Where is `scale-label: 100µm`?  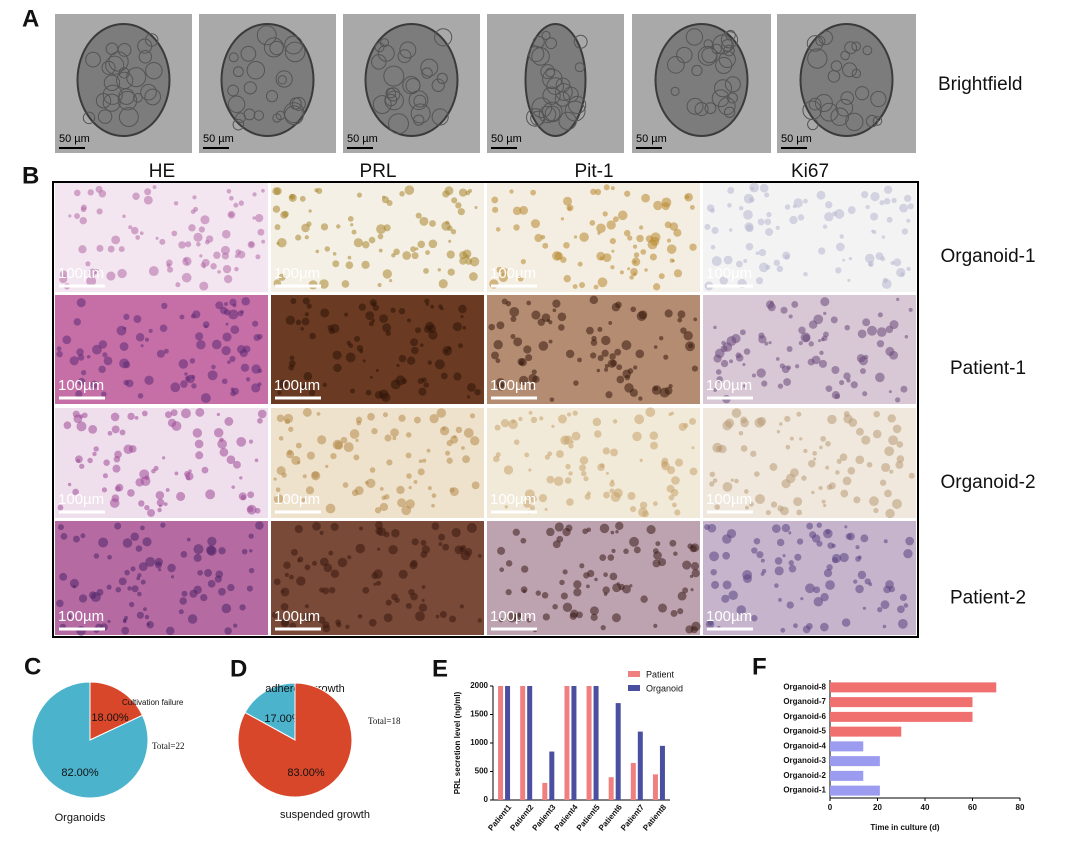
scale-label: 100µm is located at coordinates (513, 385).